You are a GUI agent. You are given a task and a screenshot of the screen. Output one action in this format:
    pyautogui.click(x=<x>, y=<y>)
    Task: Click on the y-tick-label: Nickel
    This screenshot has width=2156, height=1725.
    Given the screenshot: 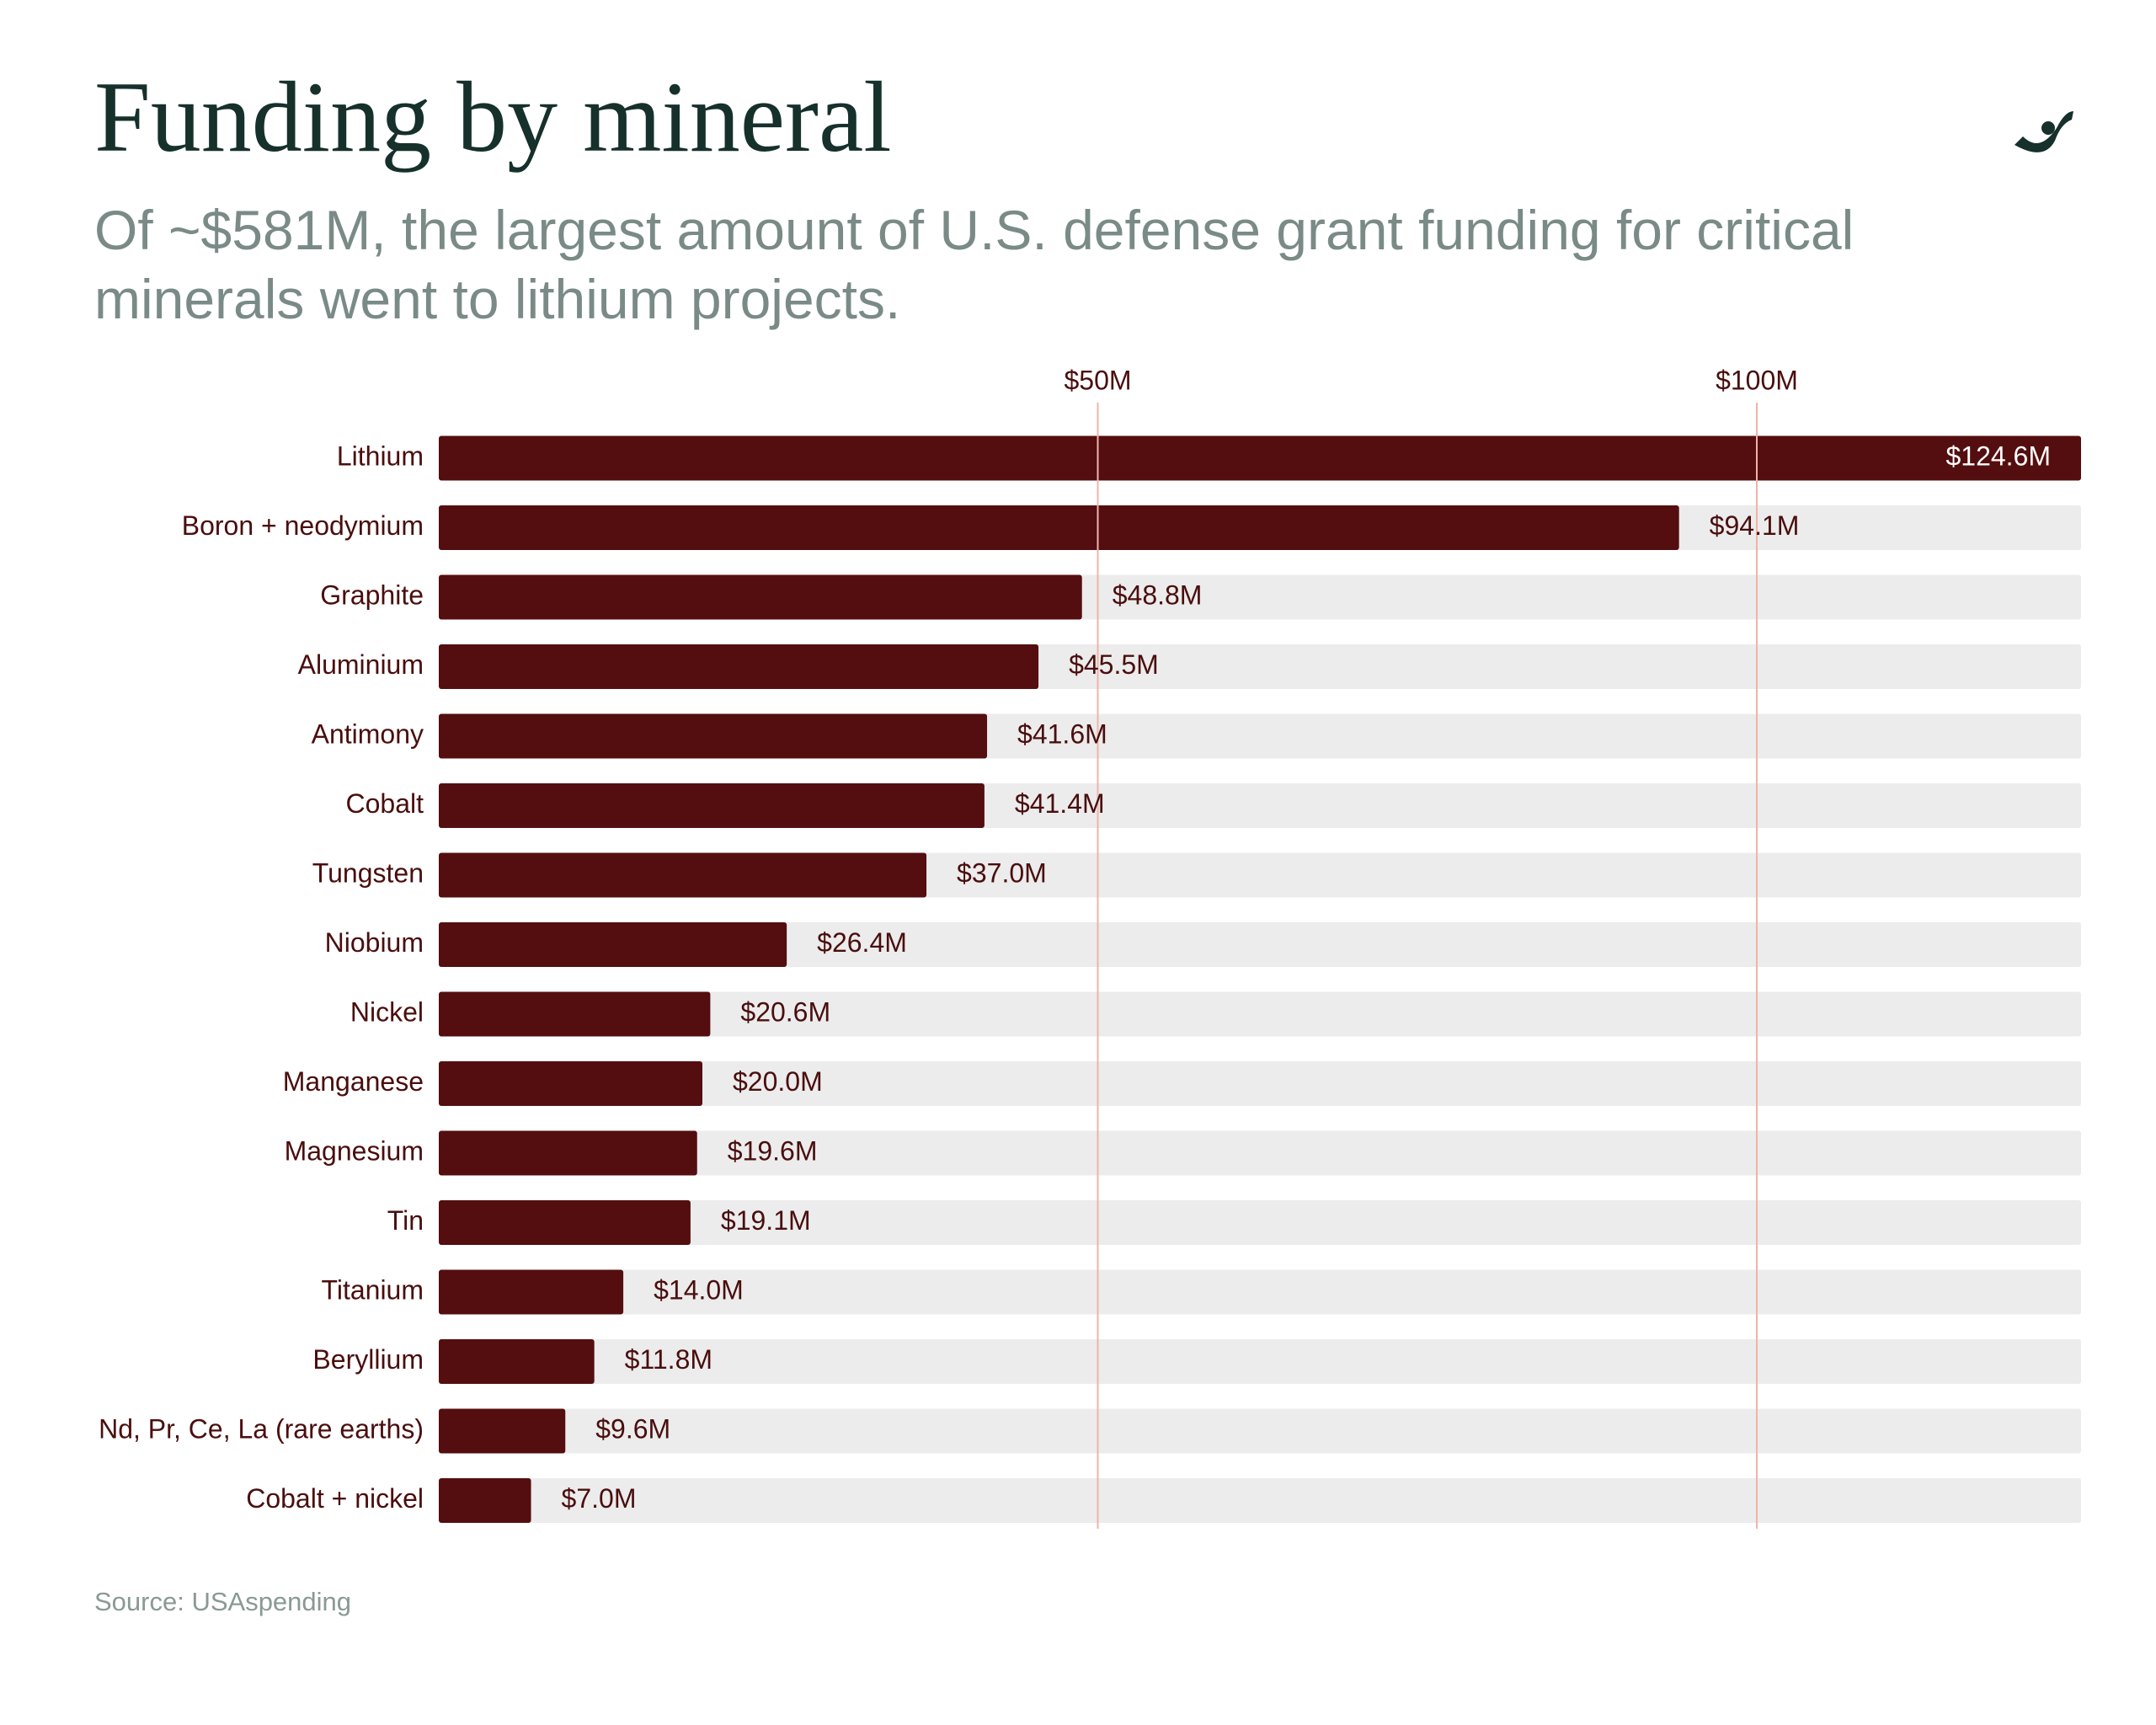 What is the action you would take?
    pyautogui.click(x=387, y=1011)
    